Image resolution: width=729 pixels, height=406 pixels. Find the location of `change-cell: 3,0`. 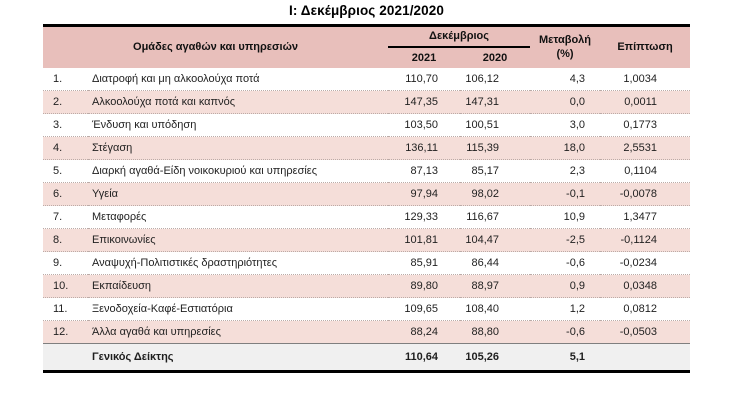

change-cell: 3,0 is located at coordinates (565, 125).